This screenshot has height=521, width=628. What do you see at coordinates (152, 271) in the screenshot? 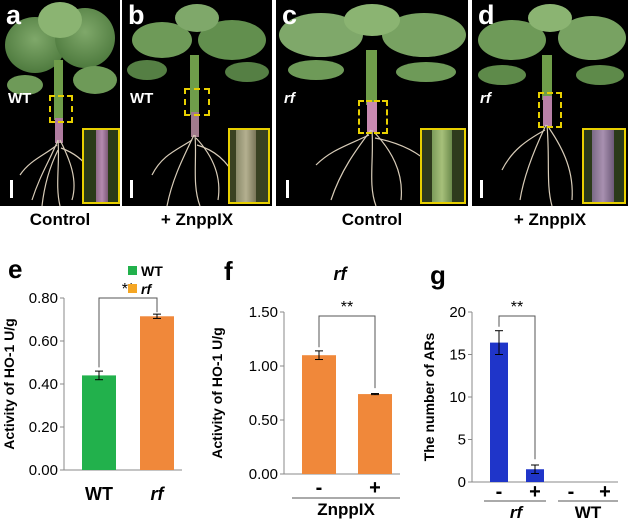
I see `legend-label: WT` at bounding box center [152, 271].